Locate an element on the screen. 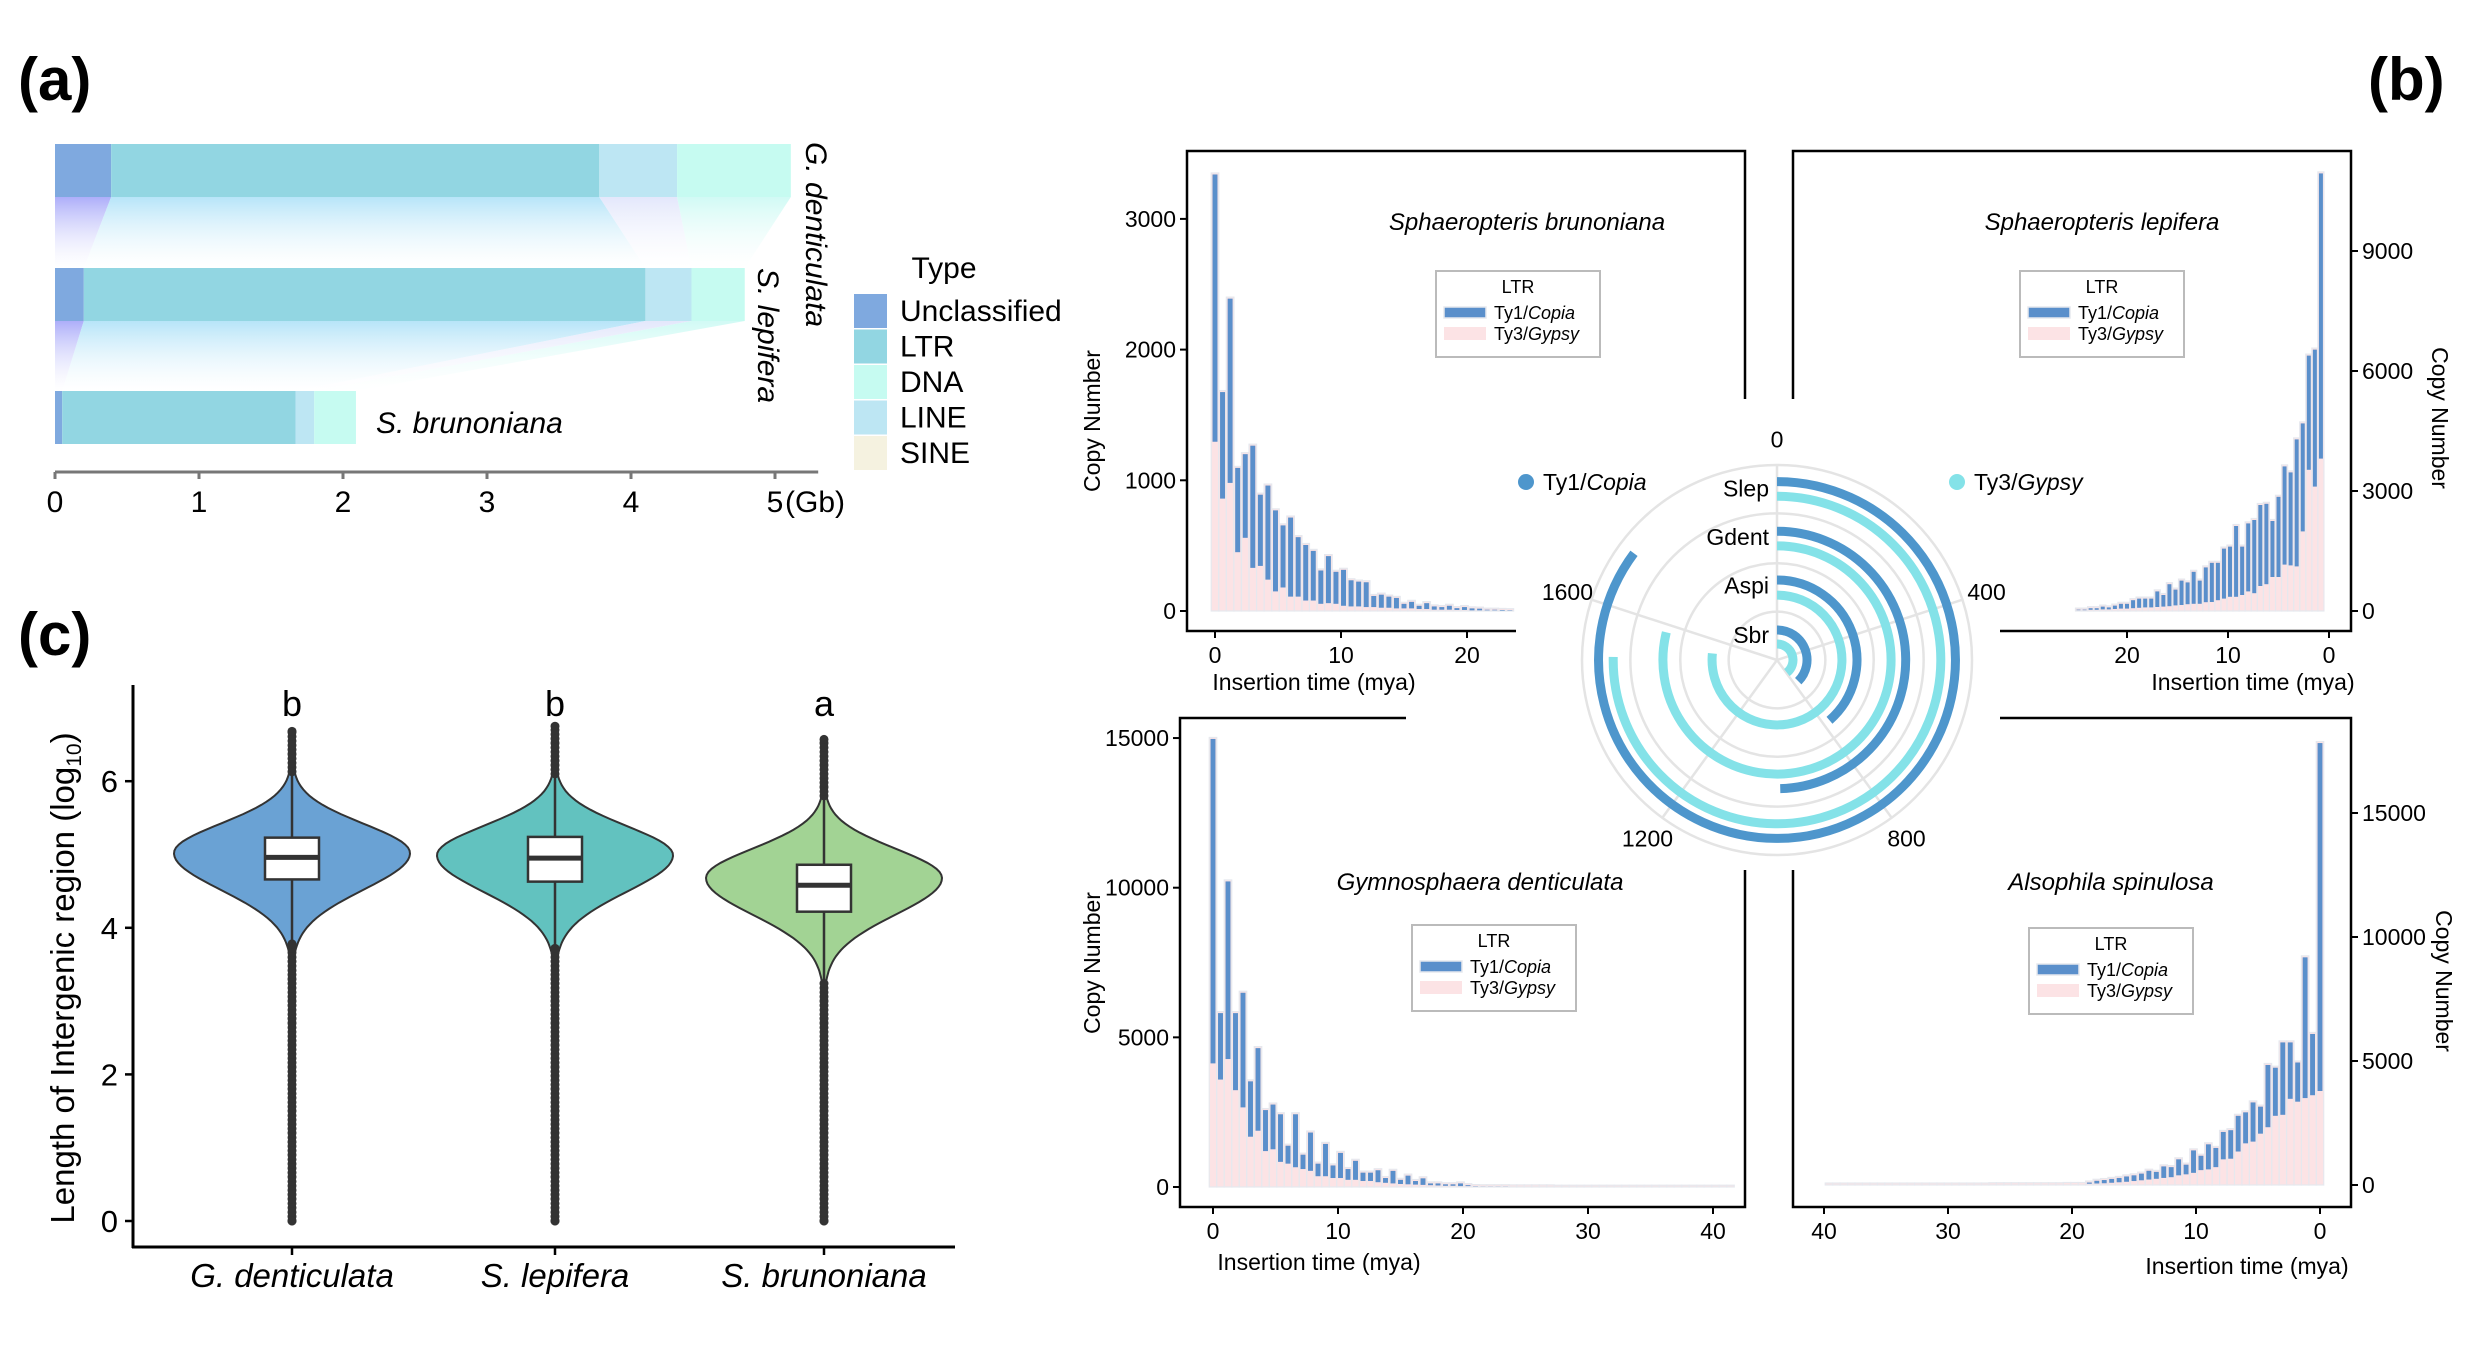  x-tick-label: S. lepifera is located at coordinates (555, 1275).